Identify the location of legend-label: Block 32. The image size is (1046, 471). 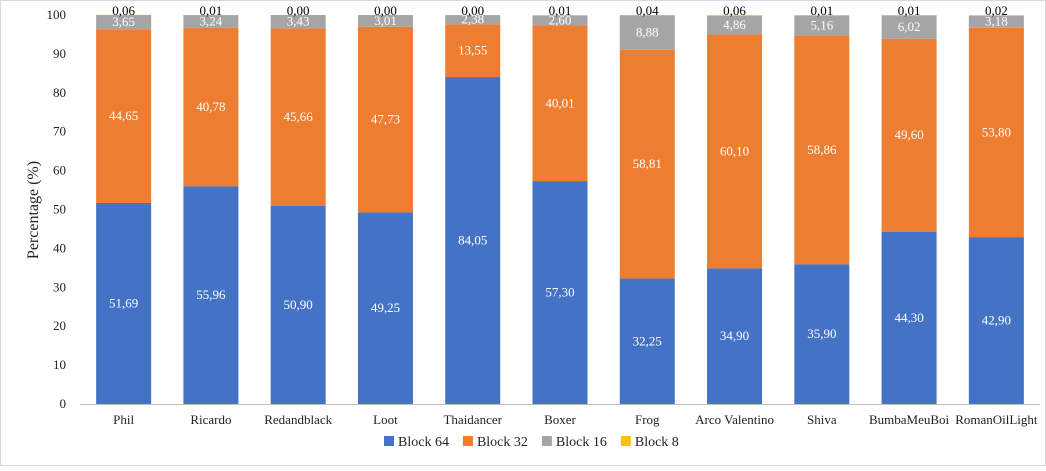
(502, 442).